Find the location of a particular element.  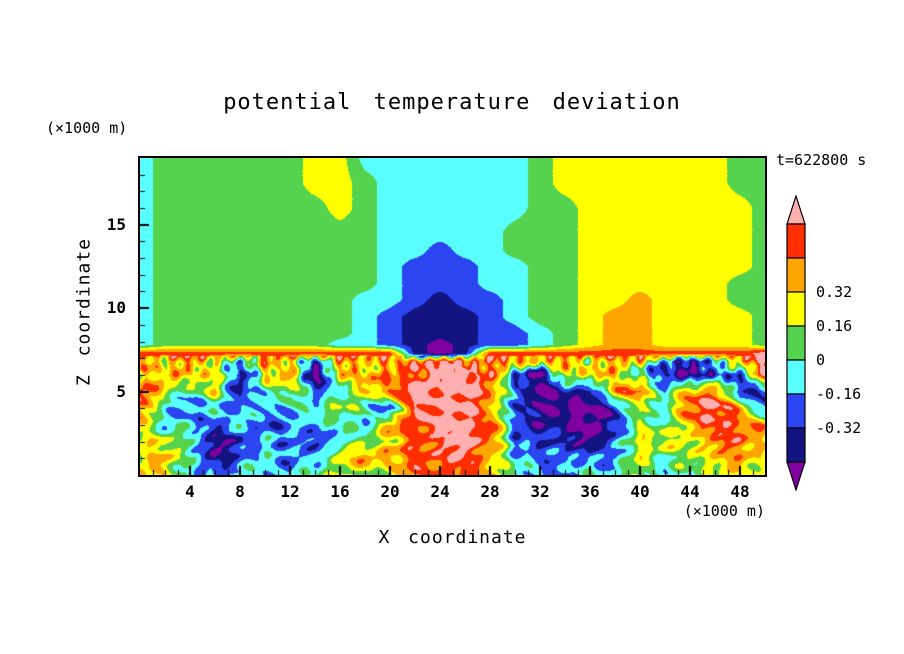

x-tick-label: 32 is located at coordinates (540, 491).